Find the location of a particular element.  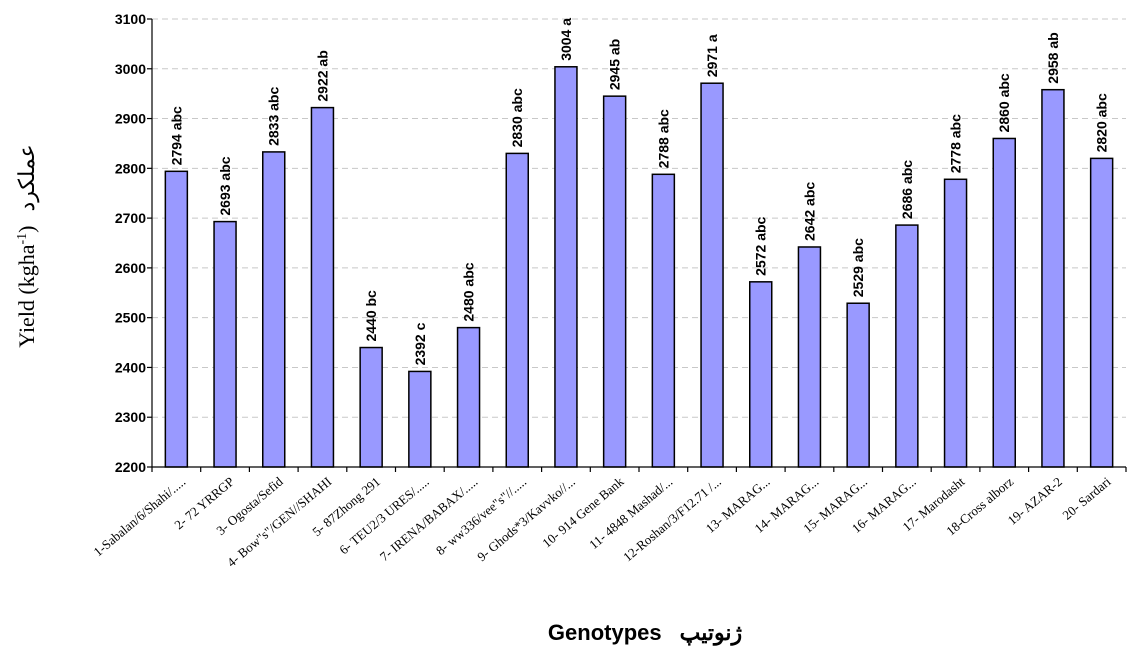

data-label: 2971 a is located at coordinates (712, 55).